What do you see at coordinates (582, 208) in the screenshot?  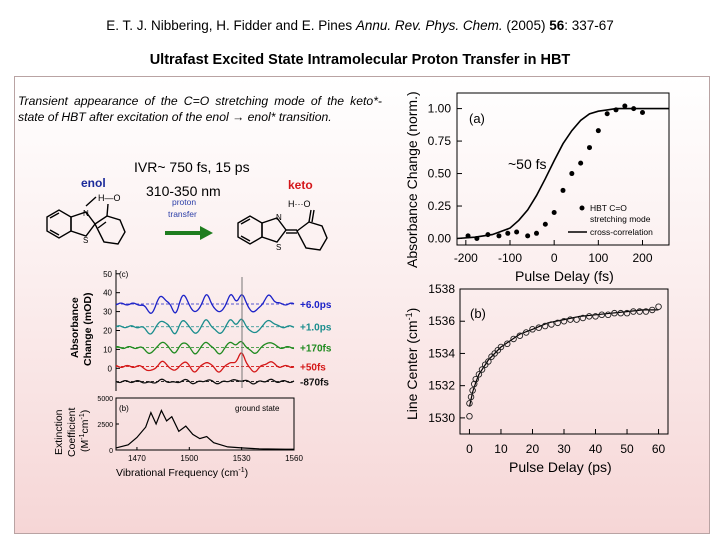 I see `legend-marker-dot` at bounding box center [582, 208].